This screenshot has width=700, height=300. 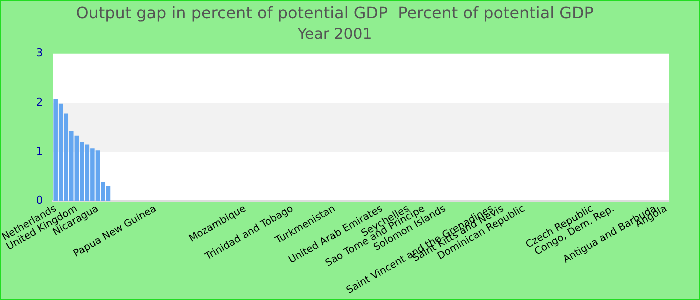 I want to click on y-tick-label: 1, so click(x=40, y=151).